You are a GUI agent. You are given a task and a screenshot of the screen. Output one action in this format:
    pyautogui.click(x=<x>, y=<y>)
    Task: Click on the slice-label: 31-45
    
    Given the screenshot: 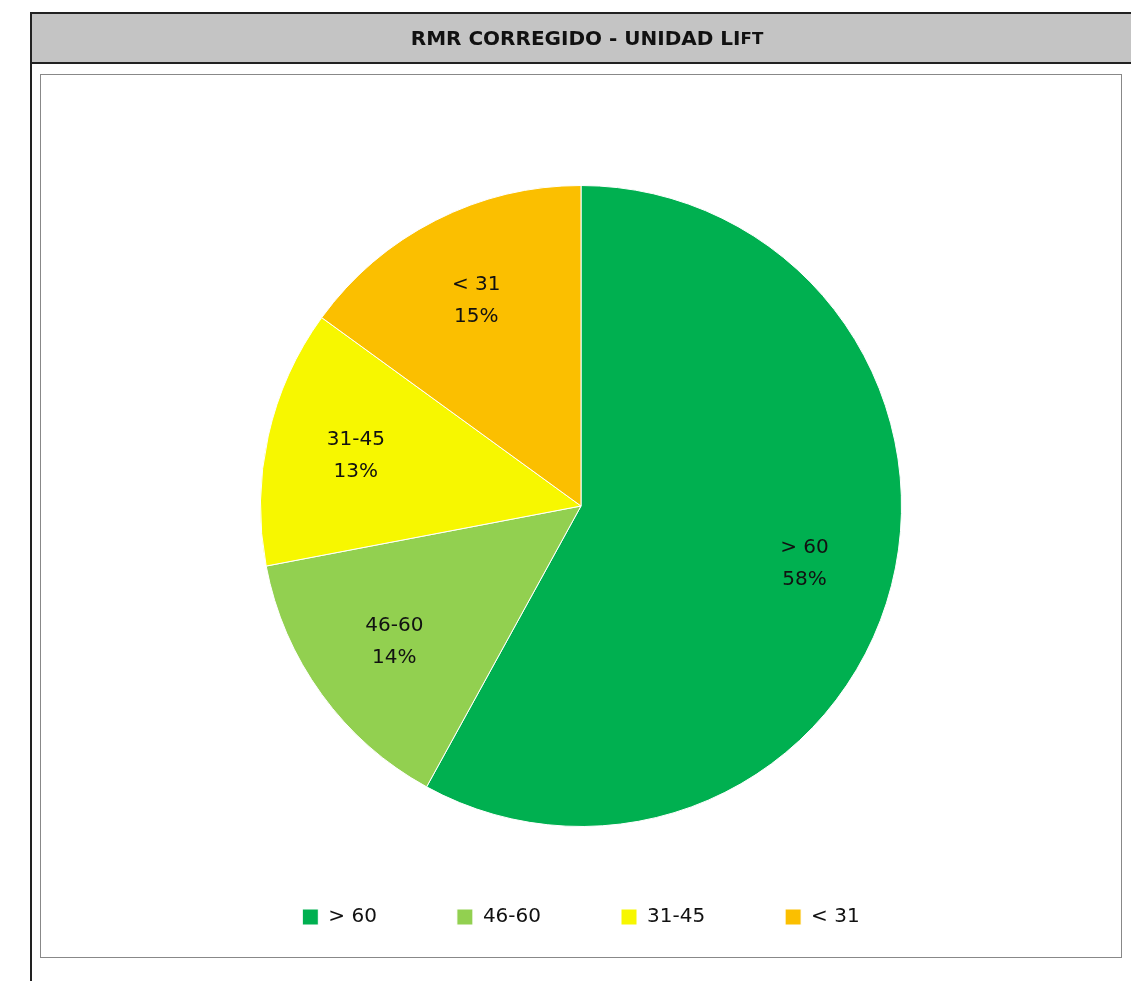 What is the action you would take?
    pyautogui.click(x=355, y=437)
    